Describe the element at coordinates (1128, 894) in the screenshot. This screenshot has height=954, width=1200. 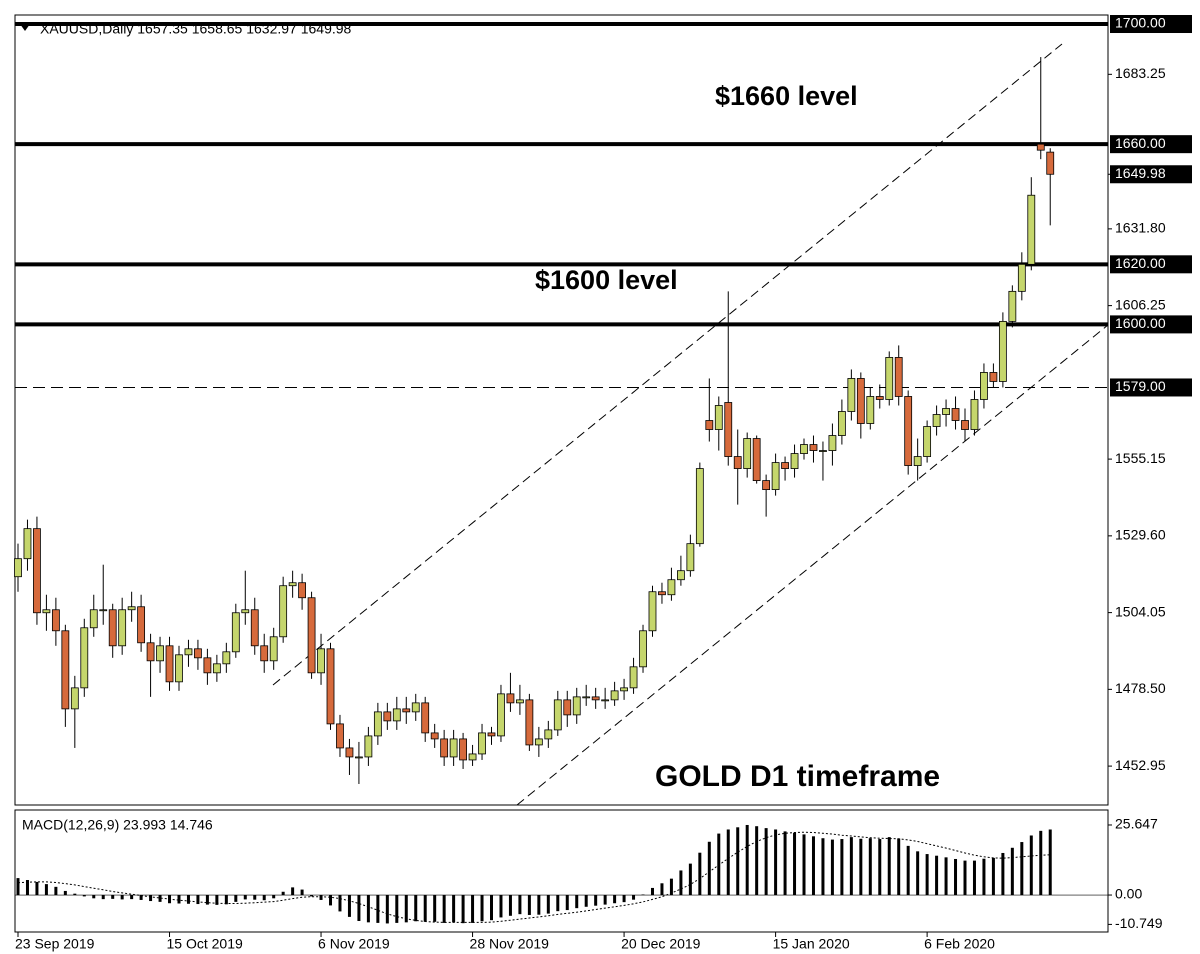
I see `y-tick-label: 0.00` at that location.